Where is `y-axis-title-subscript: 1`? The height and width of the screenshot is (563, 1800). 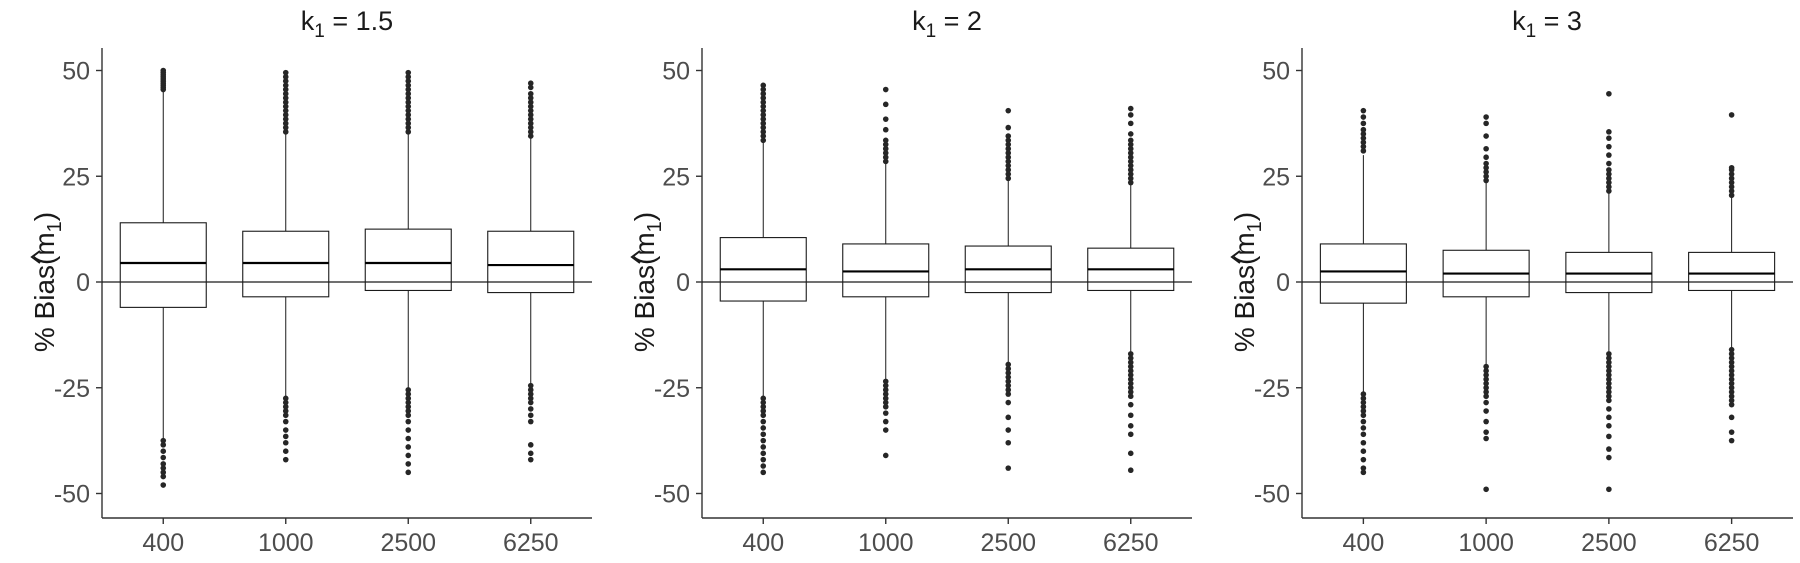 y-axis-title-subscript: 1 is located at coordinates (655, 226).